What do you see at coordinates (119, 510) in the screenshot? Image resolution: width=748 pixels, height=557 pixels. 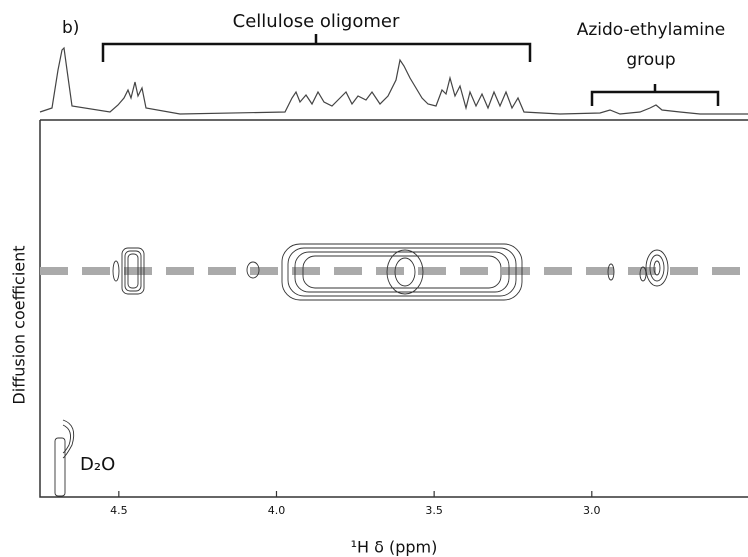 I see `x-tick-label: 4.5` at bounding box center [119, 510].